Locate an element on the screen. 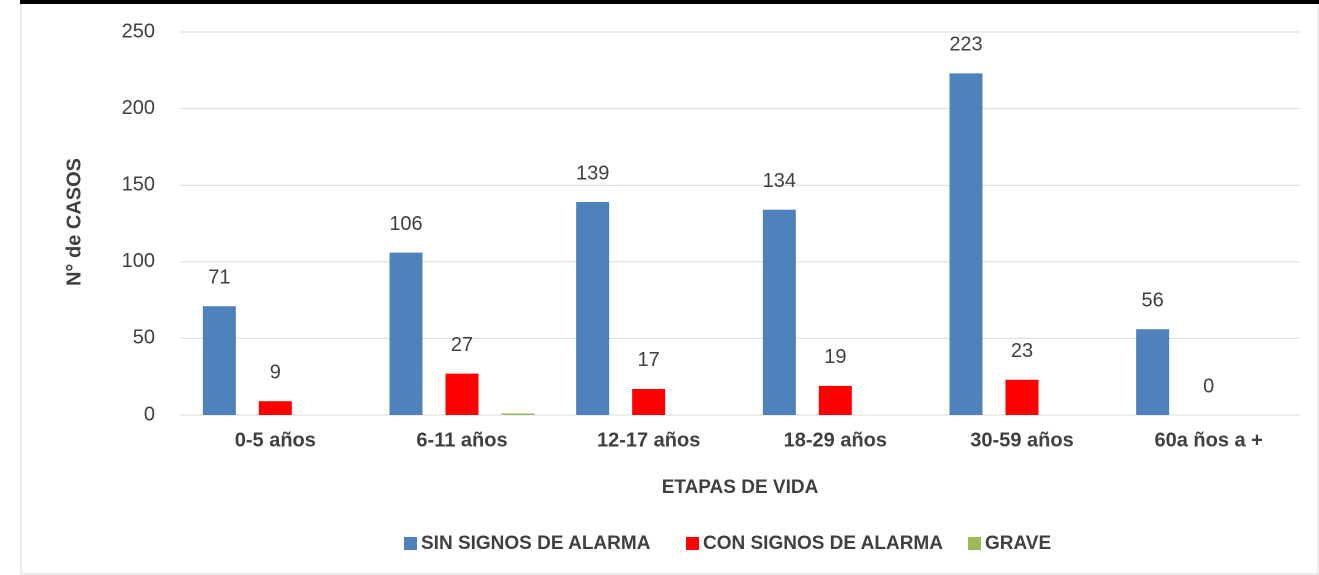  y-tick-label: 150 is located at coordinates (138, 184).